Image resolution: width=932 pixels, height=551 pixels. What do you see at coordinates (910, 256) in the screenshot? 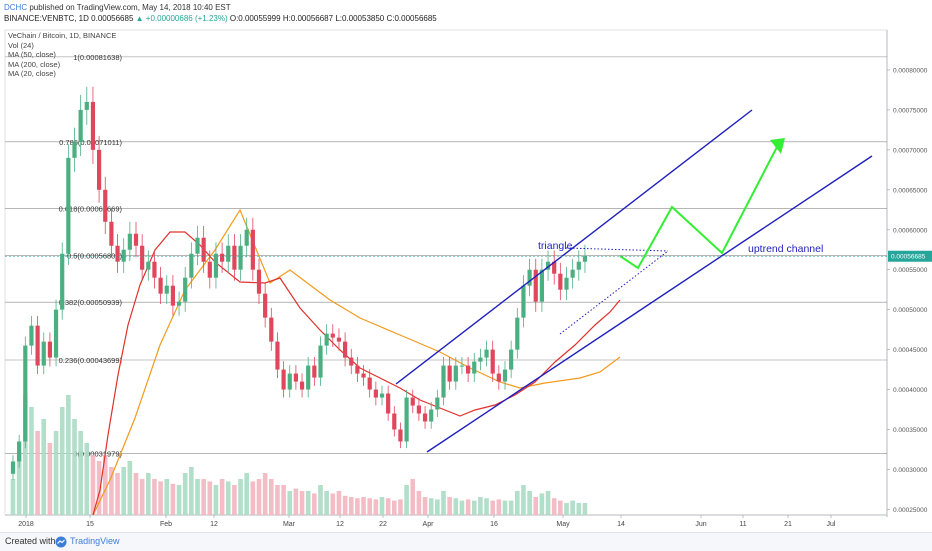
I see `last-price-tag` at bounding box center [910, 256].